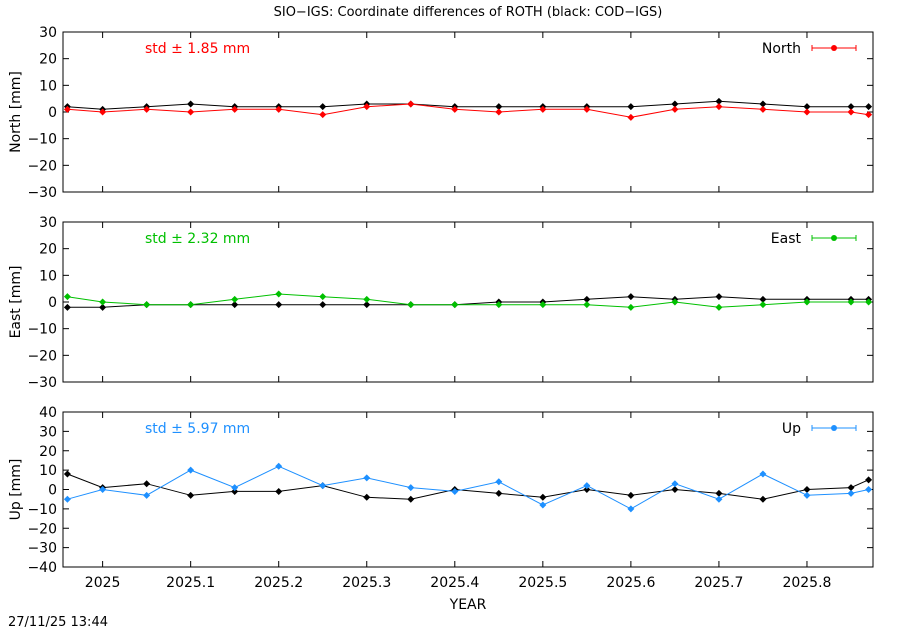 This screenshot has height=635, width=900. Describe the element at coordinates (781, 49) in the screenshot. I see `legend-label: North` at that location.